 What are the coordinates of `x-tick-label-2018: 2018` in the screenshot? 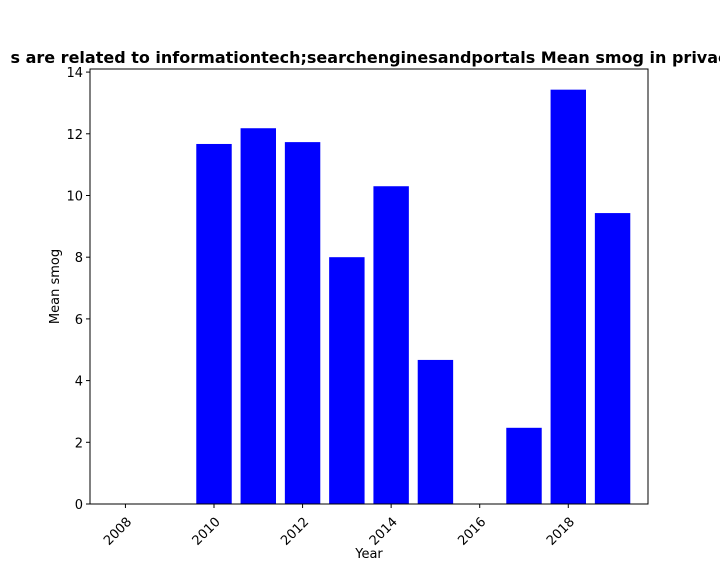 It's located at (561, 532).